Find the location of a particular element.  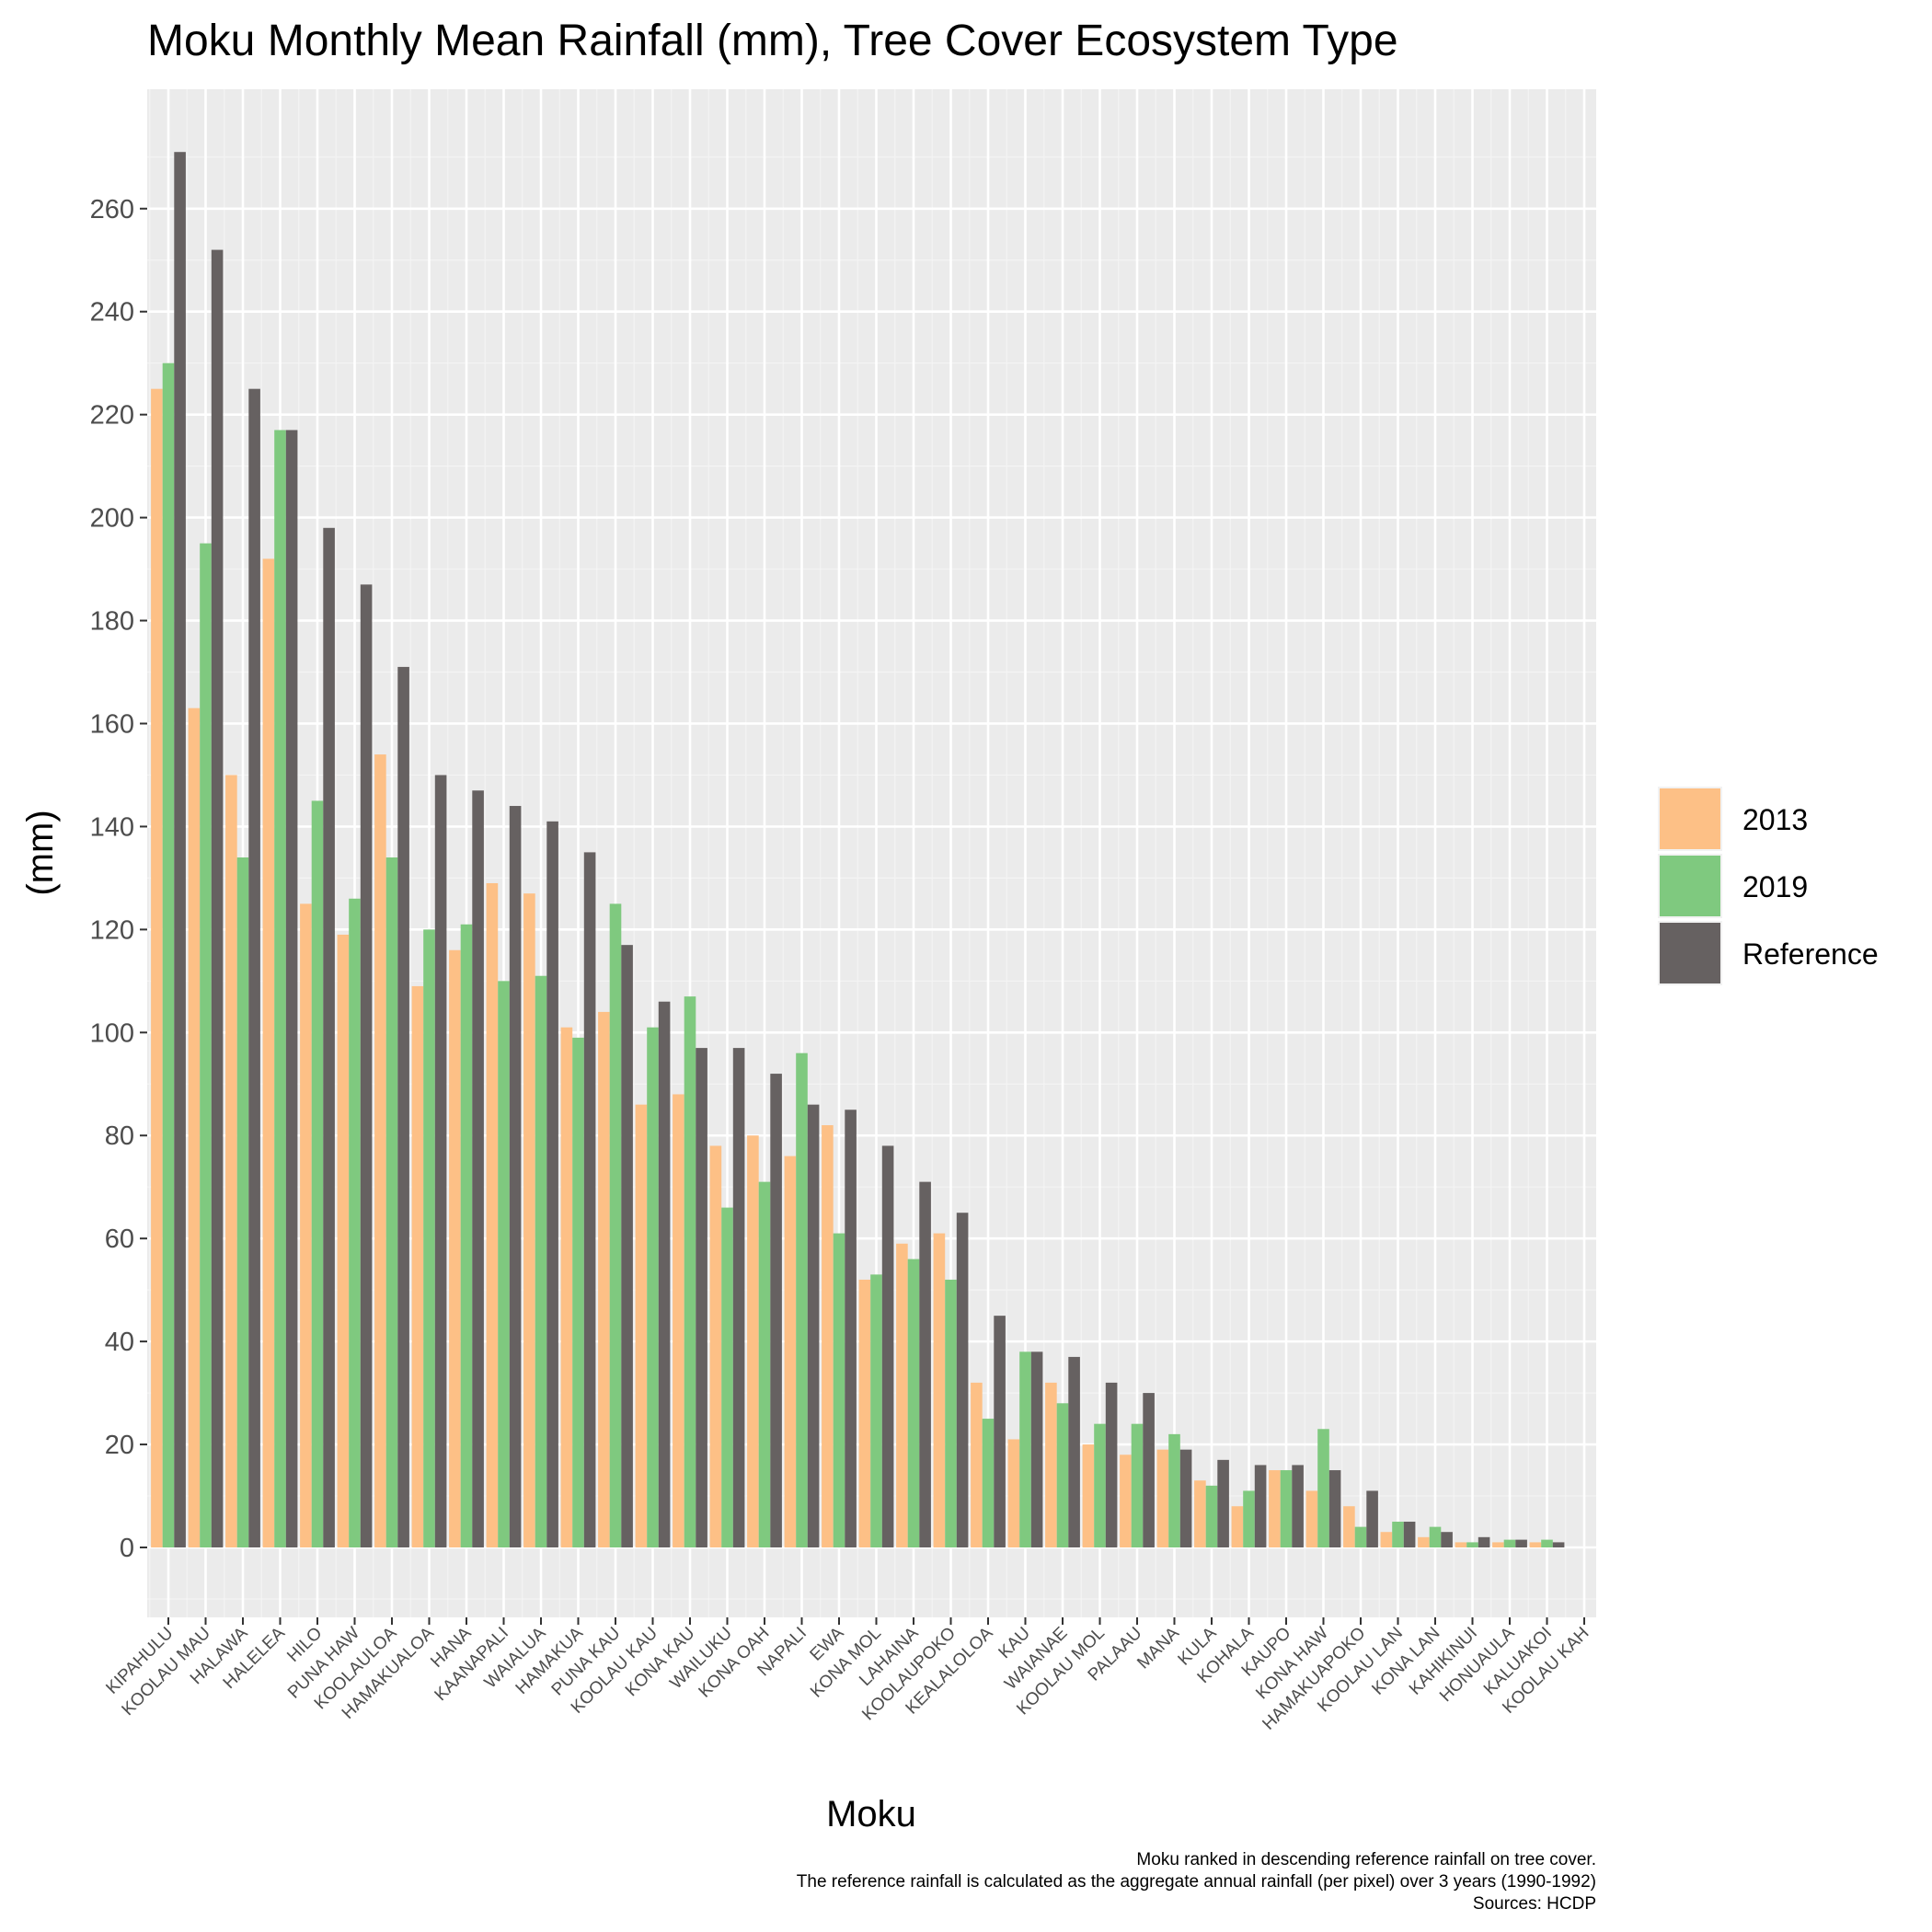

legend-label: 2019 is located at coordinates (1775, 886).